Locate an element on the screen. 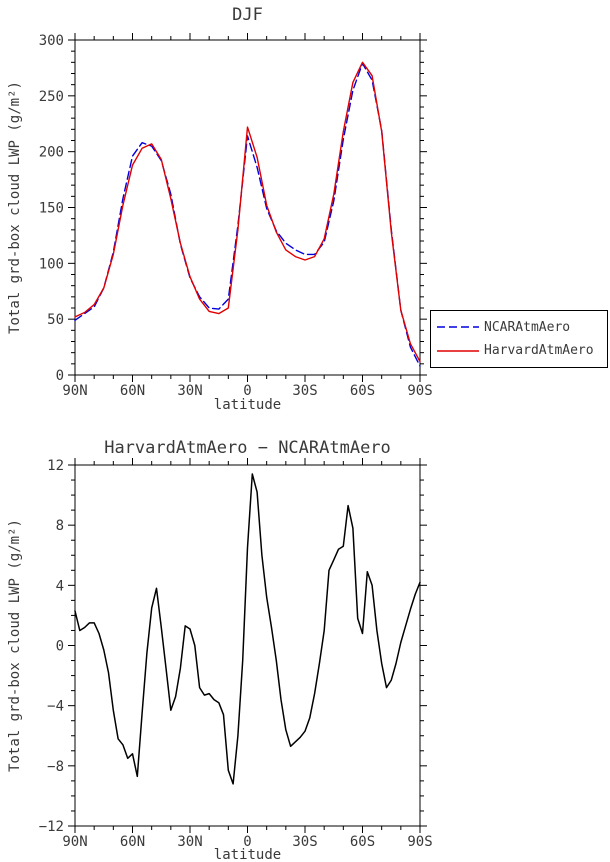 The width and height of the screenshot is (610, 862). svg-text: 12 is located at coordinates (55, 466).